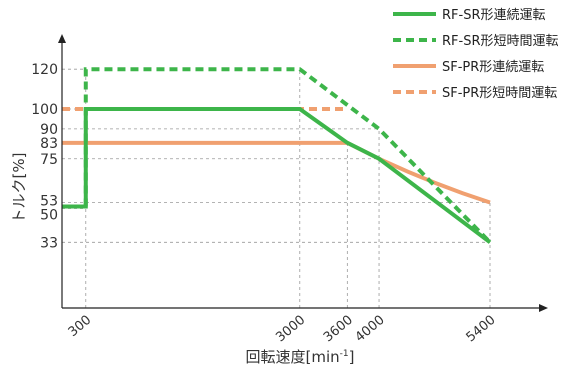 This screenshot has height=372, width=582. Describe the element at coordinates (344, 354) in the screenshot. I see `x-axis-title-superscript: -1` at that location.